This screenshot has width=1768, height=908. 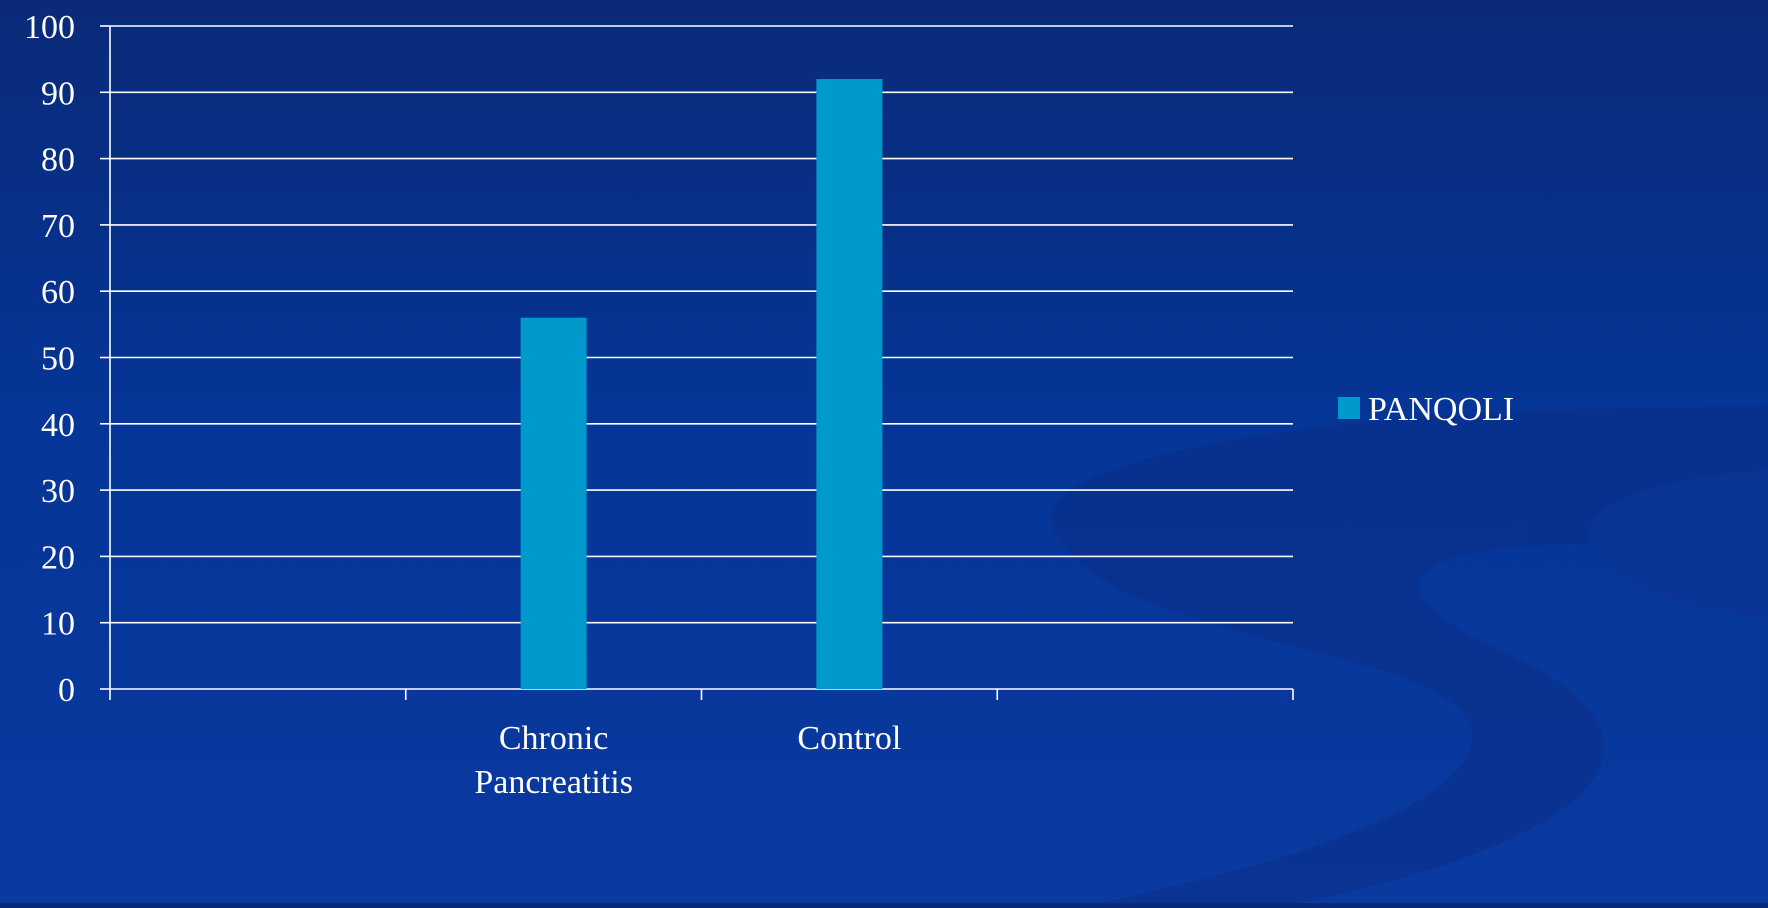 What do you see at coordinates (58, 160) in the screenshot?
I see `y-tick-label-80: 80` at bounding box center [58, 160].